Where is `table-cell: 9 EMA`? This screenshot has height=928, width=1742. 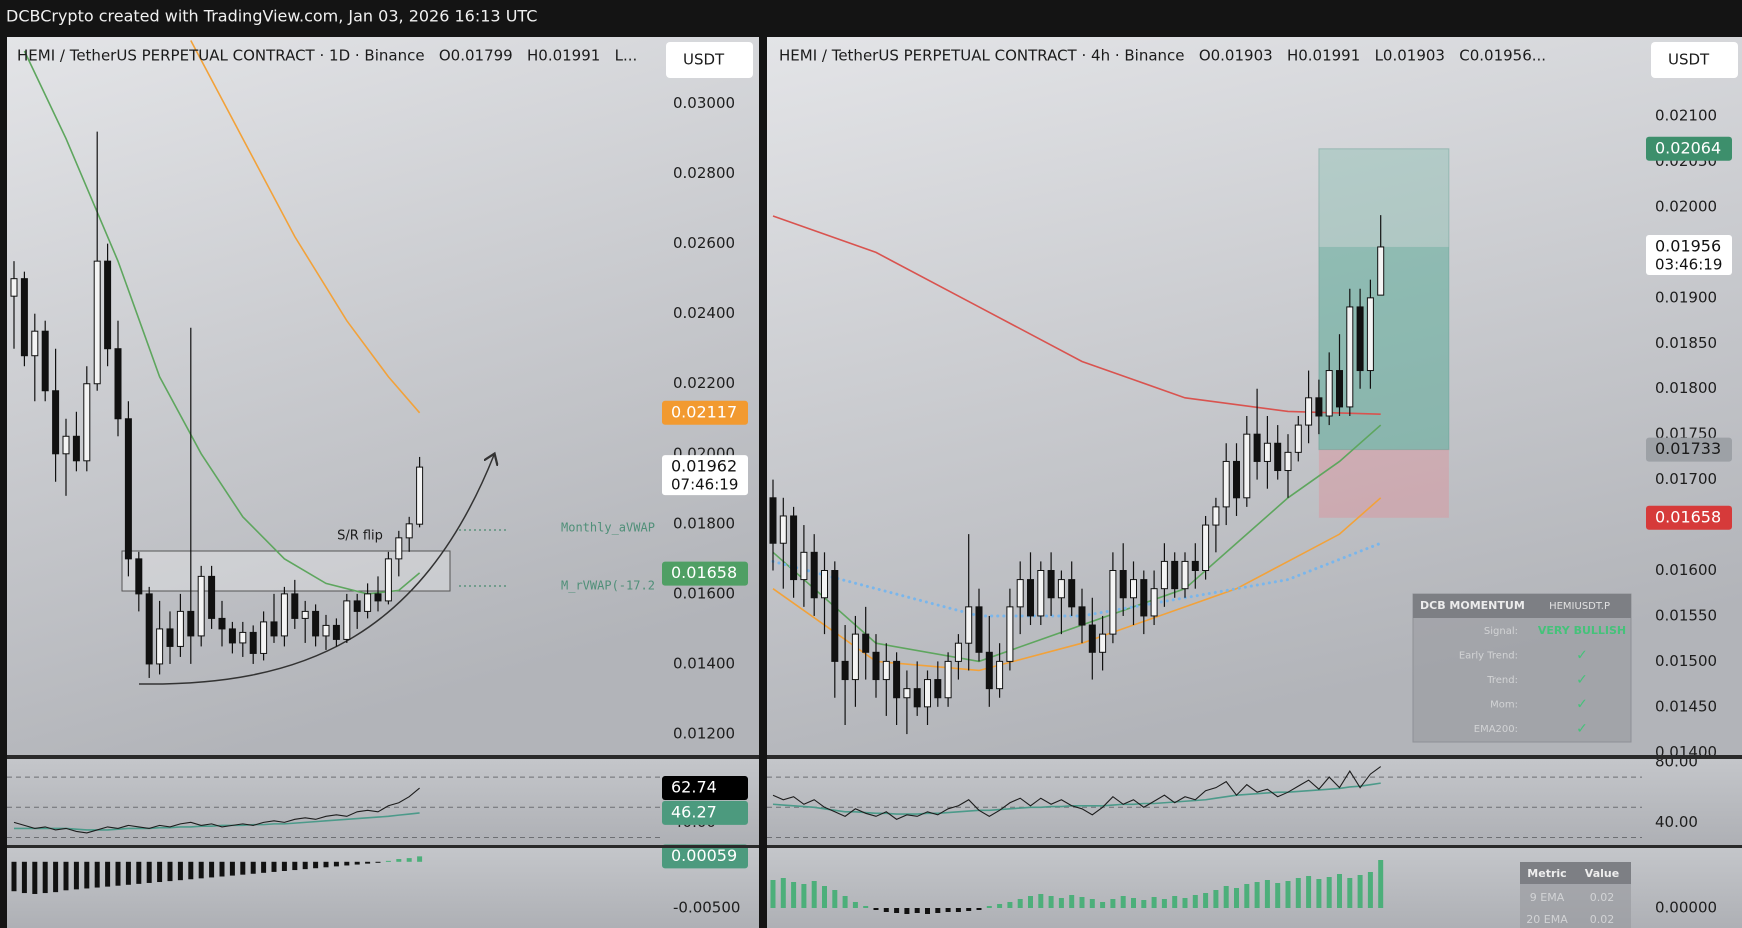 table-cell: 9 EMA is located at coordinates (1547, 897).